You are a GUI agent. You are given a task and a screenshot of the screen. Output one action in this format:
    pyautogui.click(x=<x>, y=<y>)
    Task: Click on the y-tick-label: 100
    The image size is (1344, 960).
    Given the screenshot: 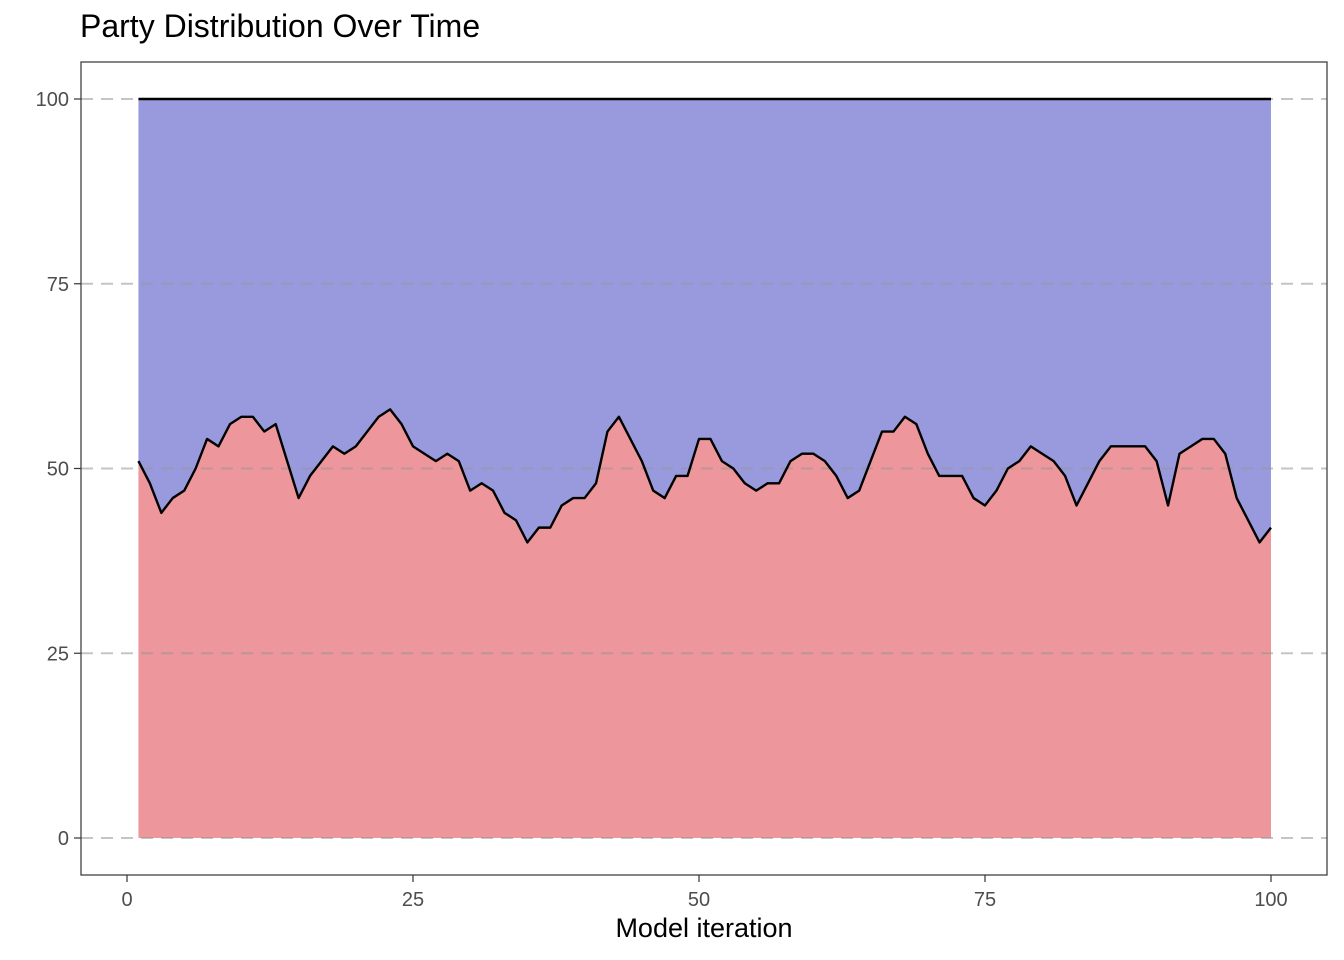 What is the action you would take?
    pyautogui.click(x=52, y=100)
    